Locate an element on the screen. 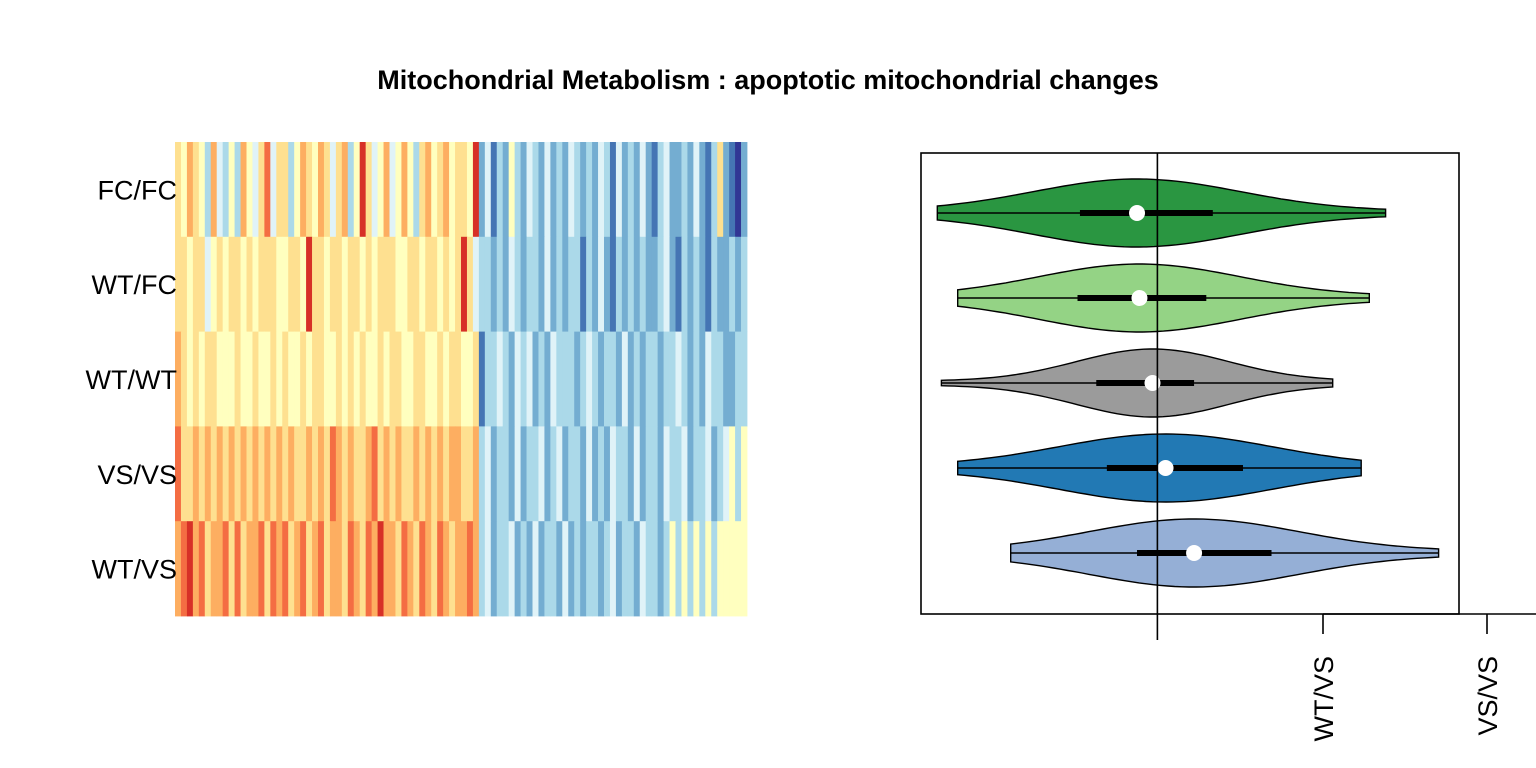 This screenshot has width=1536, height=768. heatmap-row-label: VS/VS is located at coordinates (137, 475).